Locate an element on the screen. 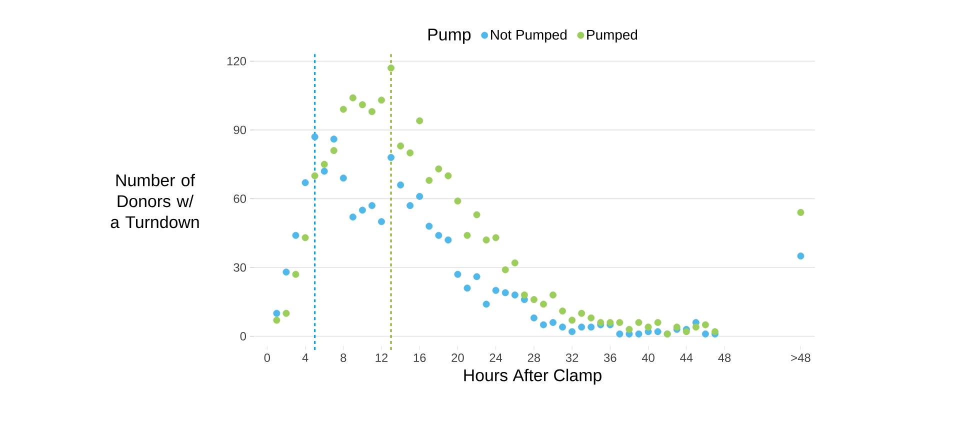 Image resolution: width=969 pixels, height=423 pixels. x-axis-title: Hours After Clamp is located at coordinates (533, 376).